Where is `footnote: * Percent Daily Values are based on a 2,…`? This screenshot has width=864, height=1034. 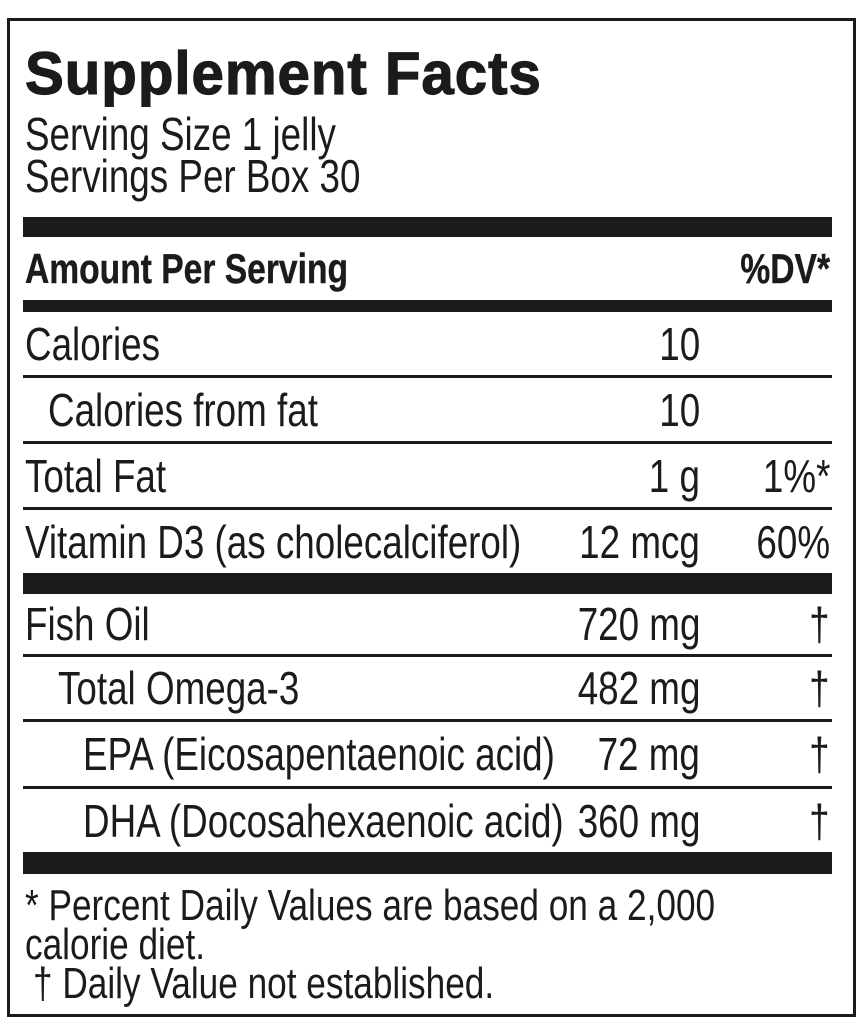 footnote: * Percent Daily Values are based on a 2,… is located at coordinates (431, 944).